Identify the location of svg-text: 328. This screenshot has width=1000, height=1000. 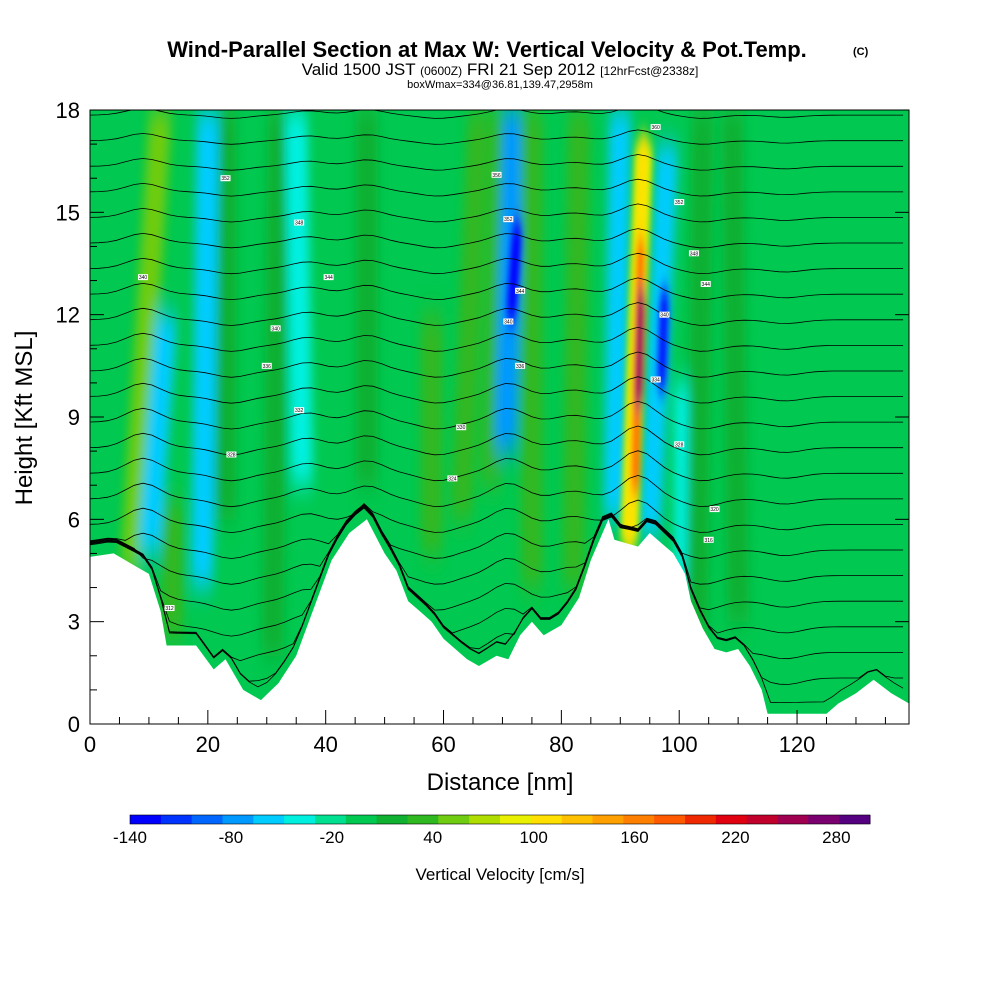
(231, 456).